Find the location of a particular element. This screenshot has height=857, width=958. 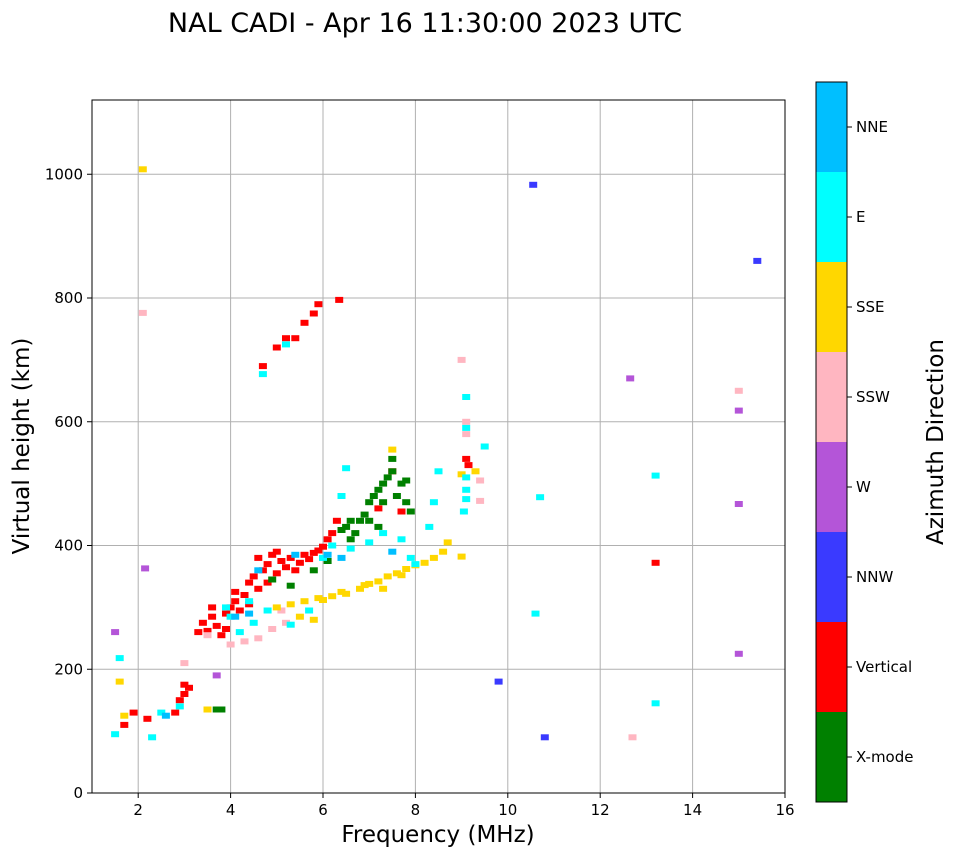

x-tick-label: 16 is located at coordinates (784, 810).